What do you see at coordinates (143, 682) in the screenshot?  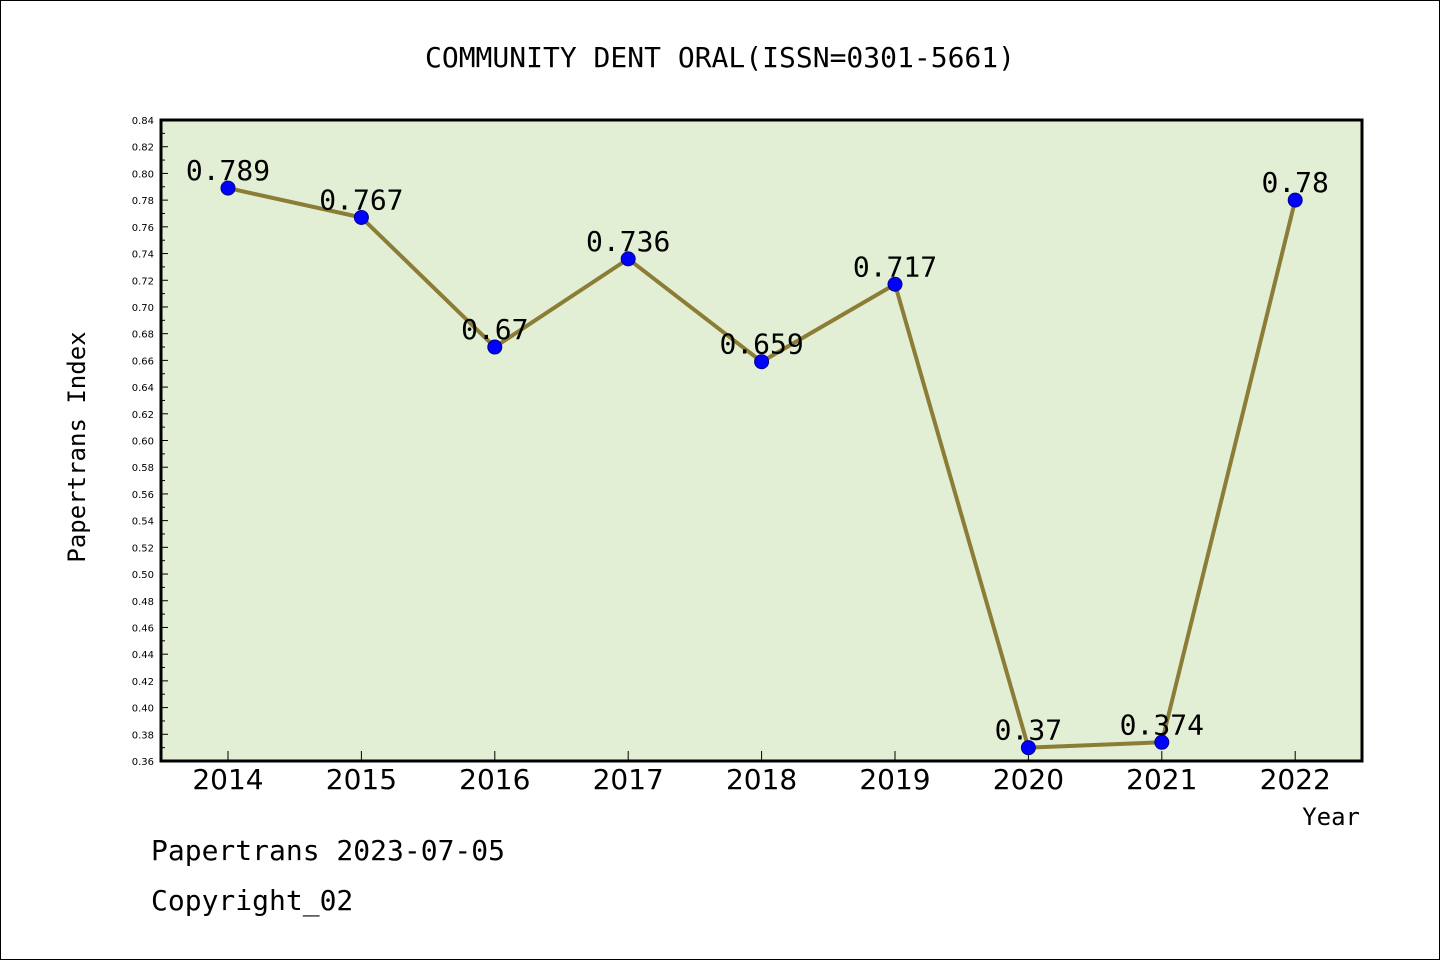 I see `y-tick-label: 0.42` at bounding box center [143, 682].